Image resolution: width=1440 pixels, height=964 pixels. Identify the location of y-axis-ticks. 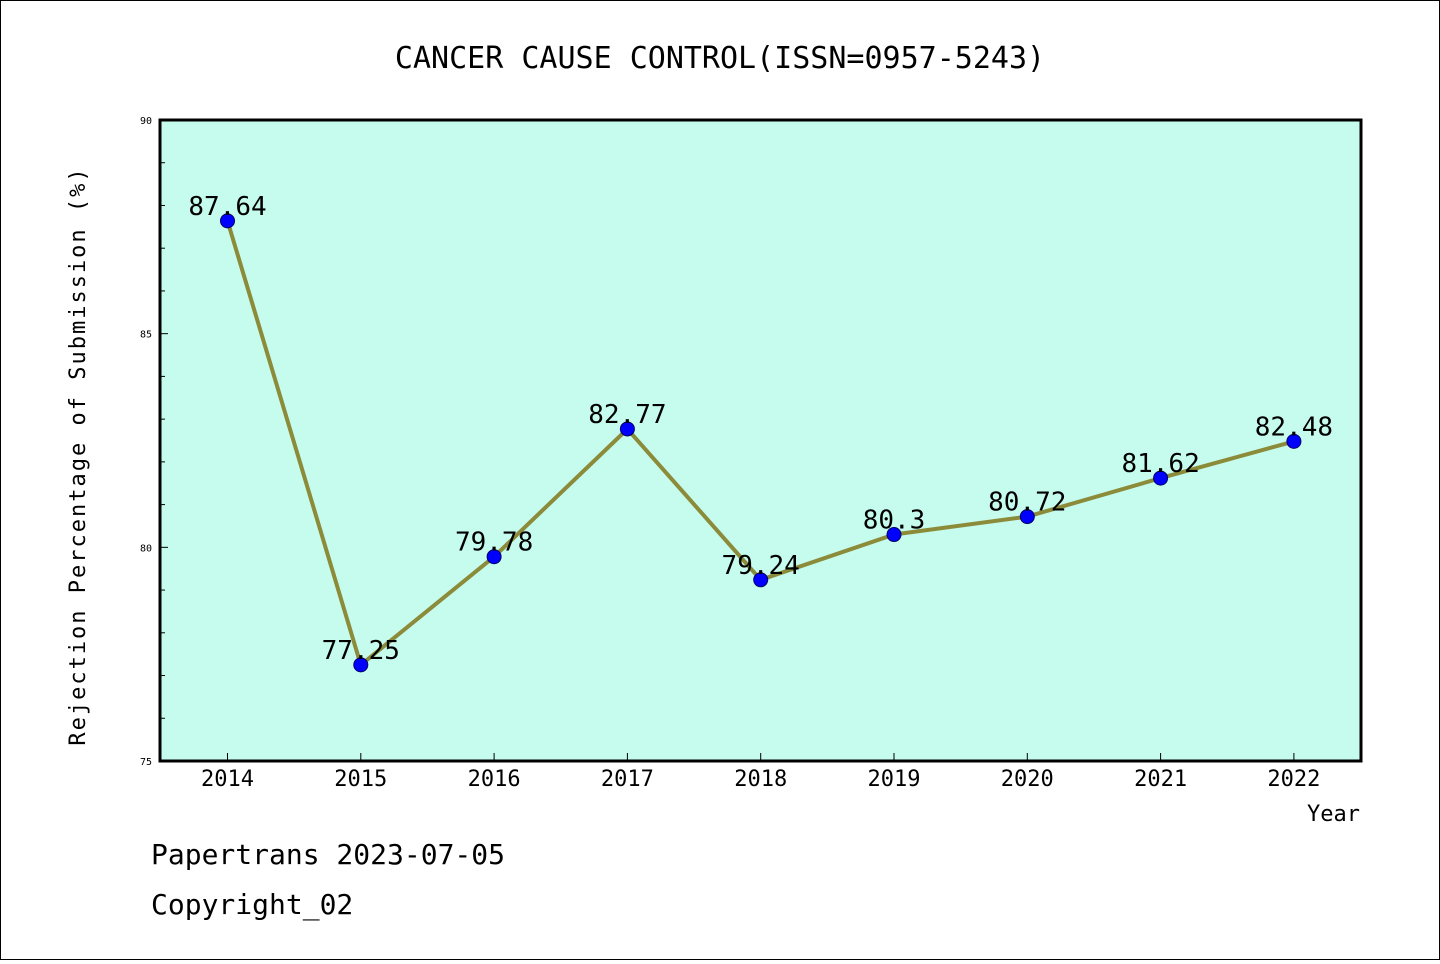
(164, 440).